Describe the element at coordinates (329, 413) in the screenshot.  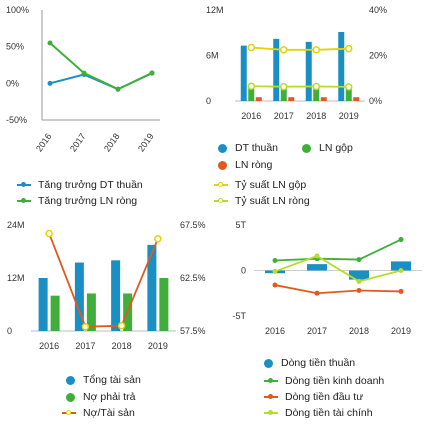
I see `legend-label: Dòng tiền tài chính` at that location.